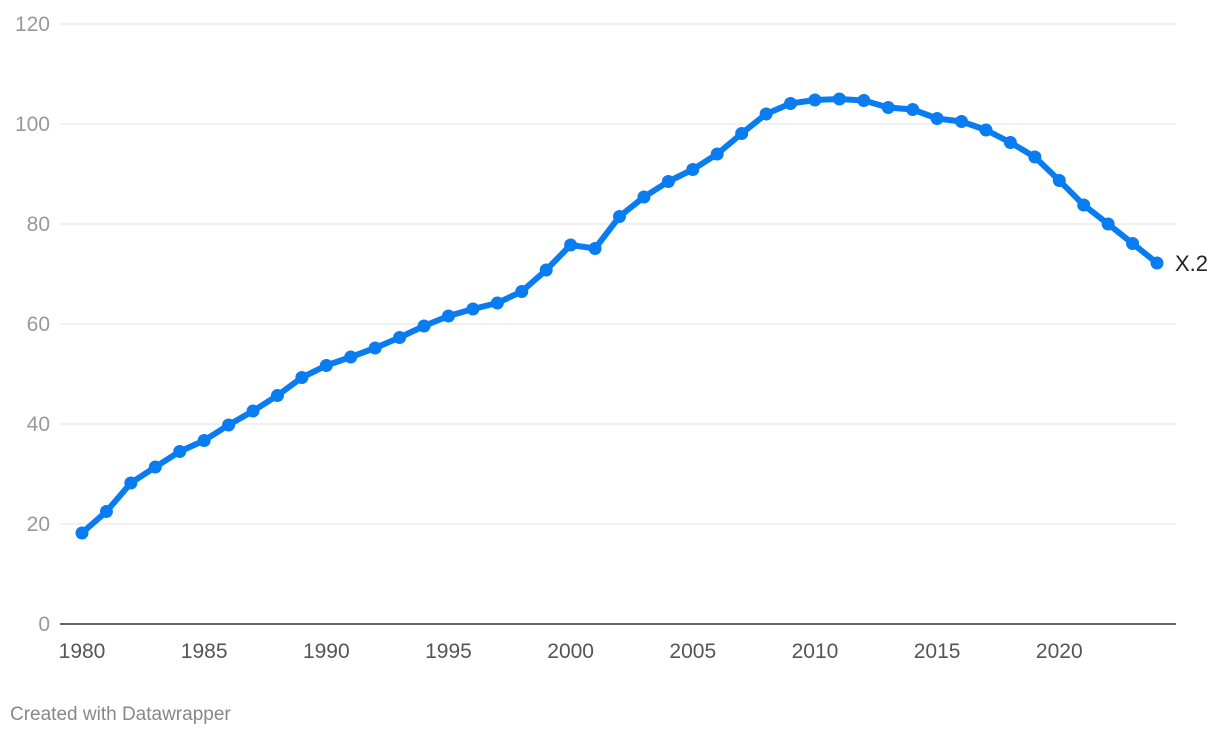 The image size is (1220, 740). I want to click on x-axis-ticks: 1980 1985 1990 1995 2000 2005 2010 2015 2020, so click(571, 651).